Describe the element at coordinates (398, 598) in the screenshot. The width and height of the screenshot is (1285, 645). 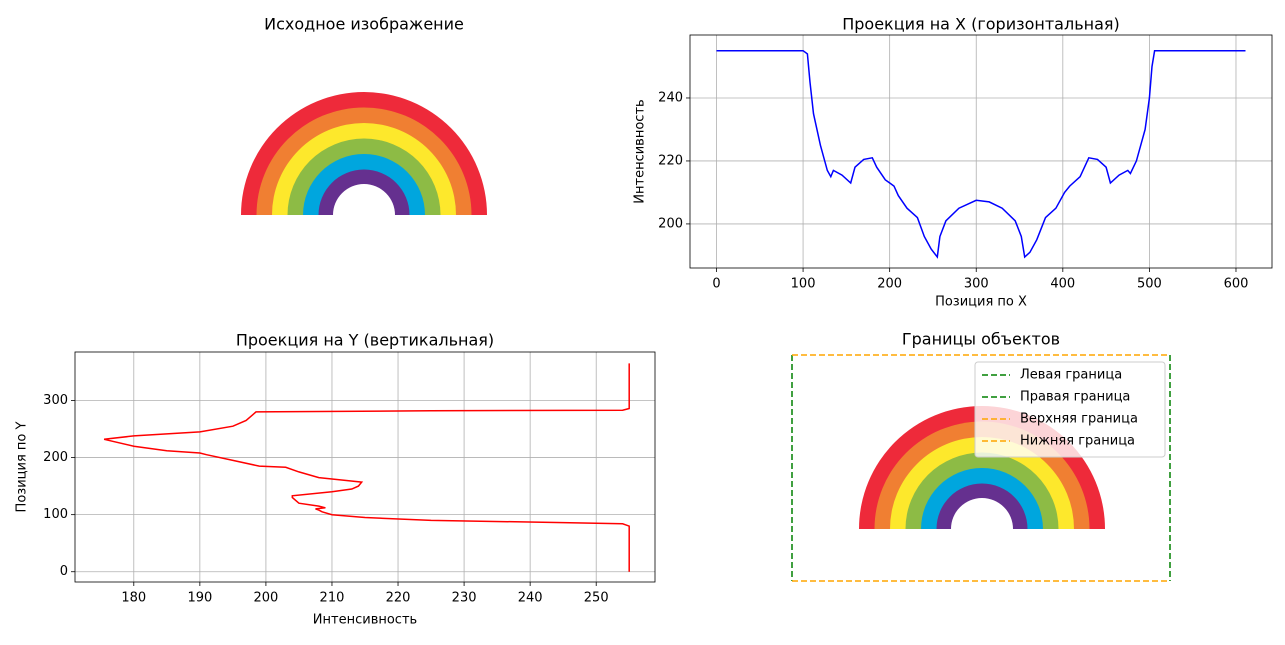
I see `x-tick-label: 220` at that location.